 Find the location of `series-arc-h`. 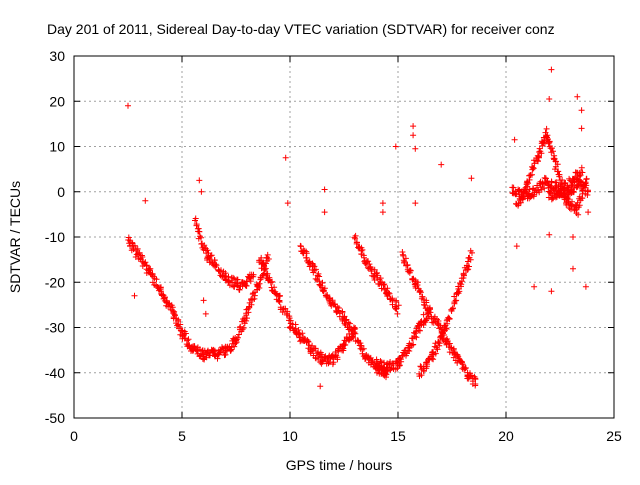

series-arc-h is located at coordinates (376, 274).